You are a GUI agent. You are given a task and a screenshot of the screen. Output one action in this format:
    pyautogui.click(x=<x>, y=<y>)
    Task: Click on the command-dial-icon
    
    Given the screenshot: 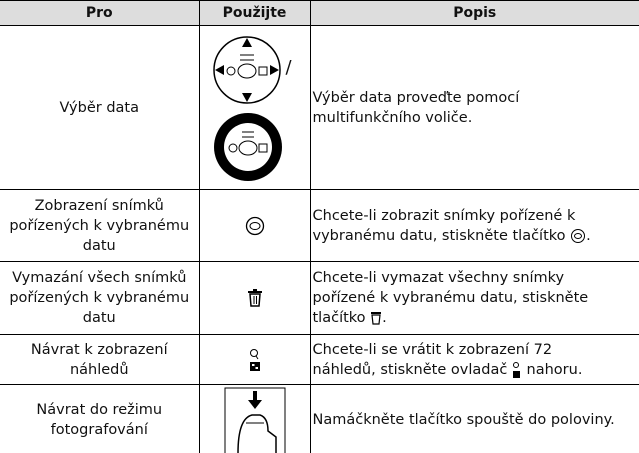 What is the action you would take?
    pyautogui.click(x=247, y=146)
    